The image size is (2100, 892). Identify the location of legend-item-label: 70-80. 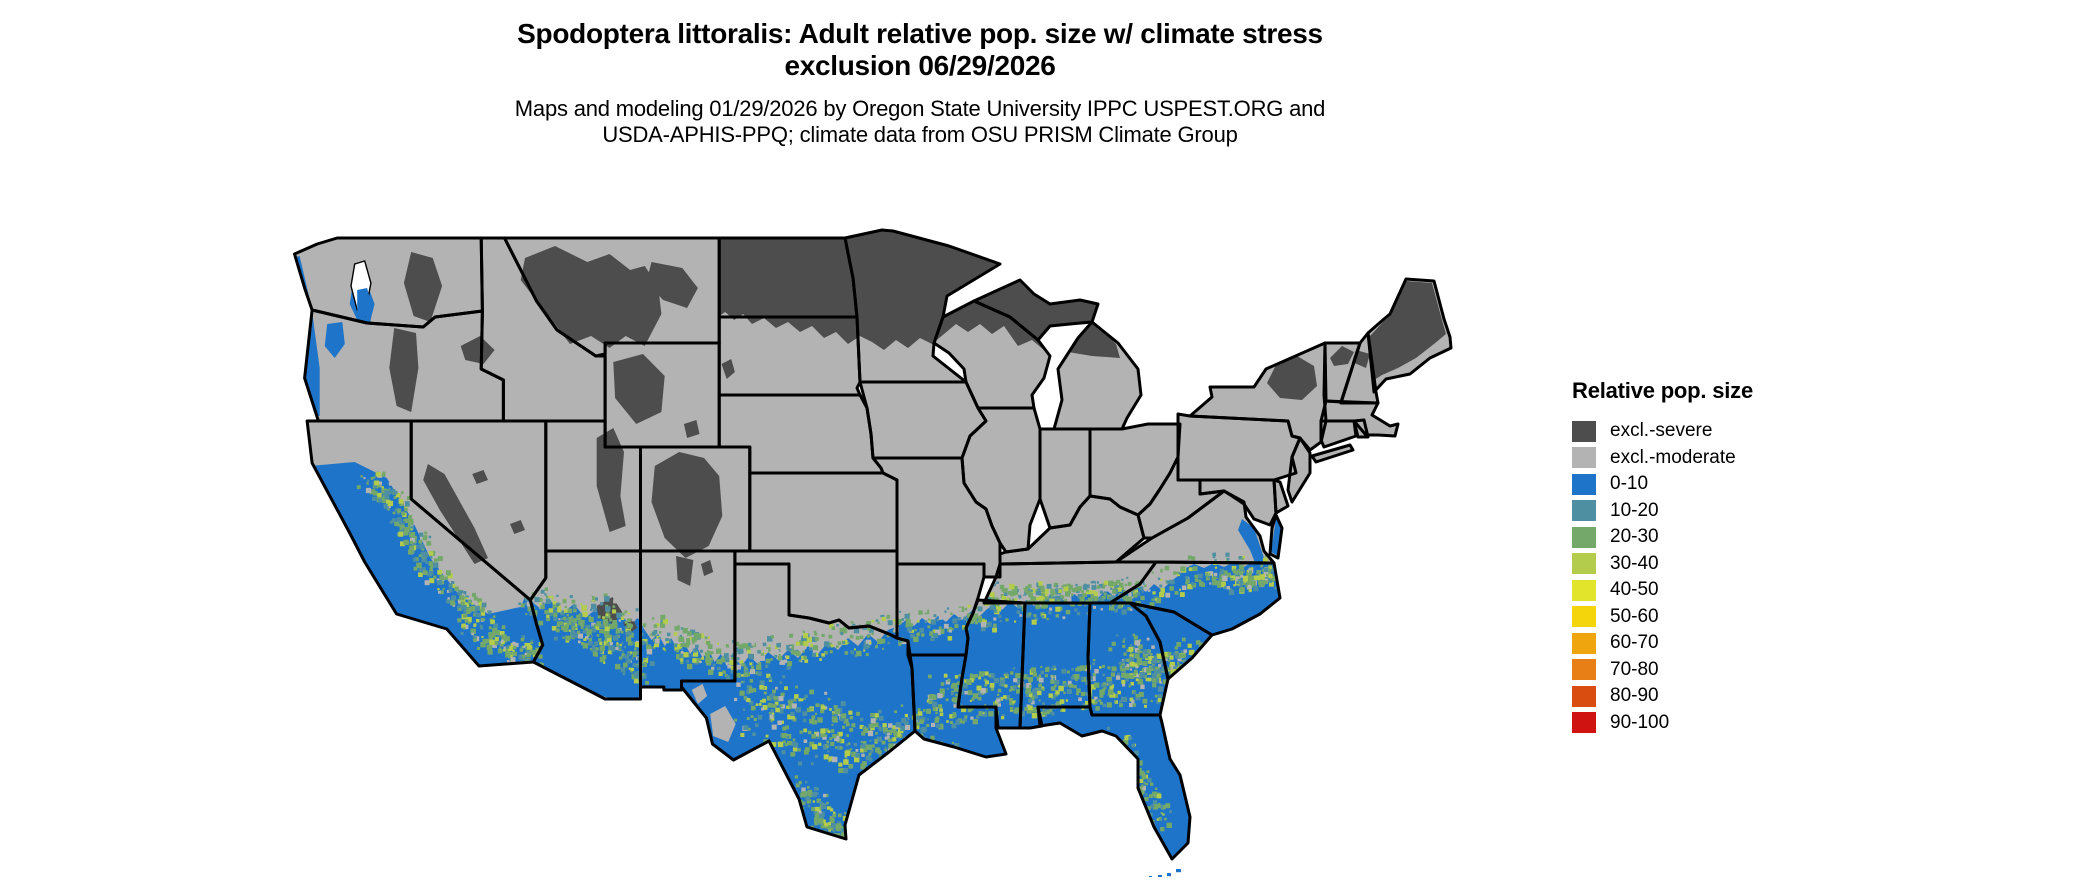
(1634, 669).